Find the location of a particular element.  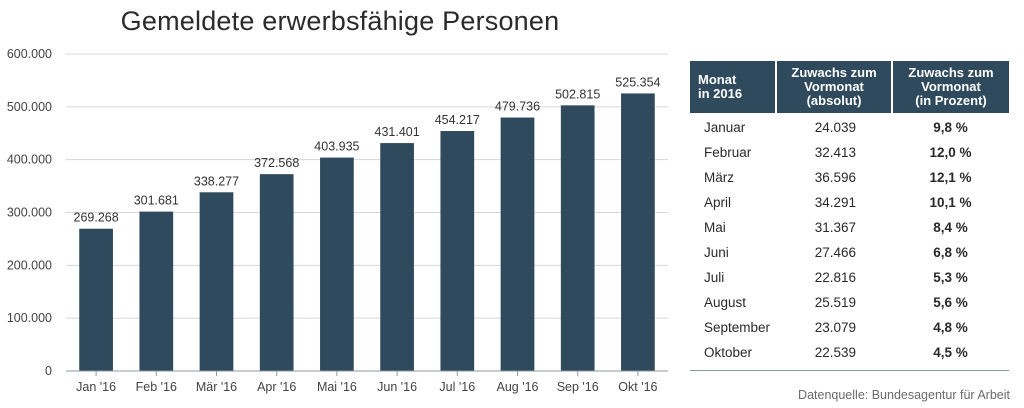

bar-value-label: 372.568 is located at coordinates (276, 163).